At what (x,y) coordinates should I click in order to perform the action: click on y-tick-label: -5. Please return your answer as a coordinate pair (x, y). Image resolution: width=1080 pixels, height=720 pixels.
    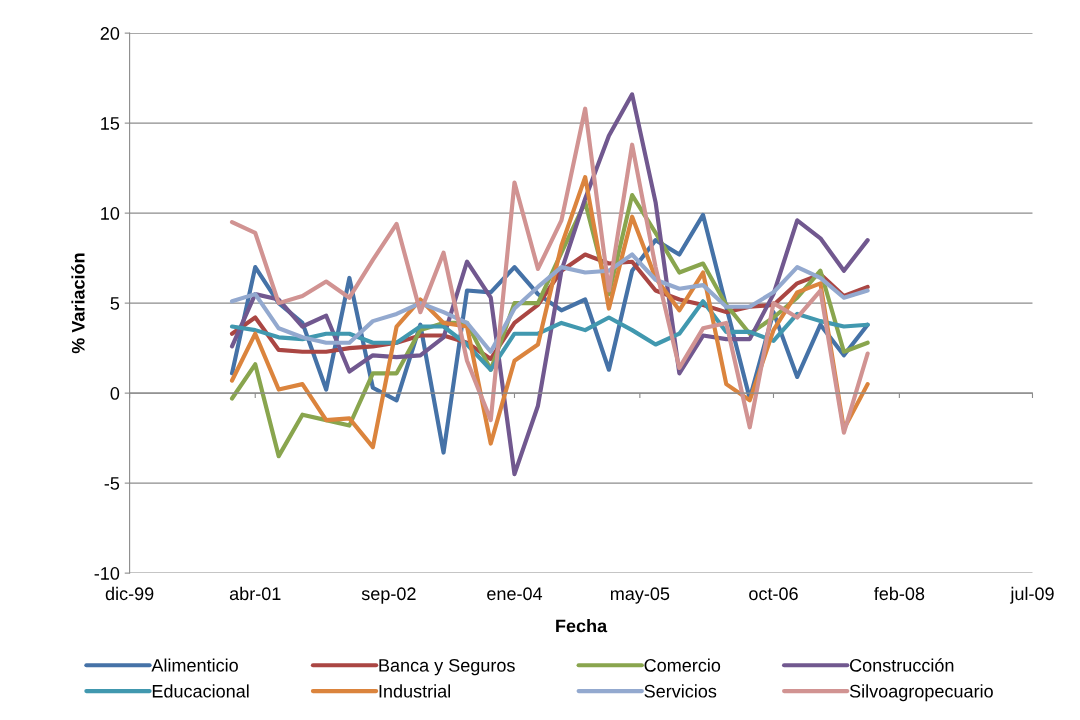
    Looking at the image, I should click on (112, 483).